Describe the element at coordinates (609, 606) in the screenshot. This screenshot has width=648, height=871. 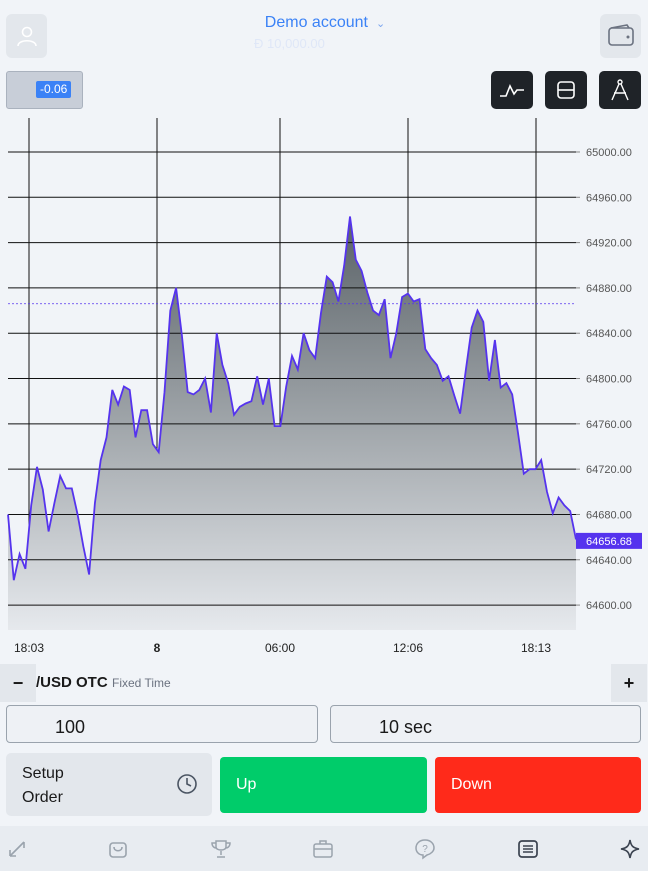
I see `y-tick-label: 64600.00` at that location.